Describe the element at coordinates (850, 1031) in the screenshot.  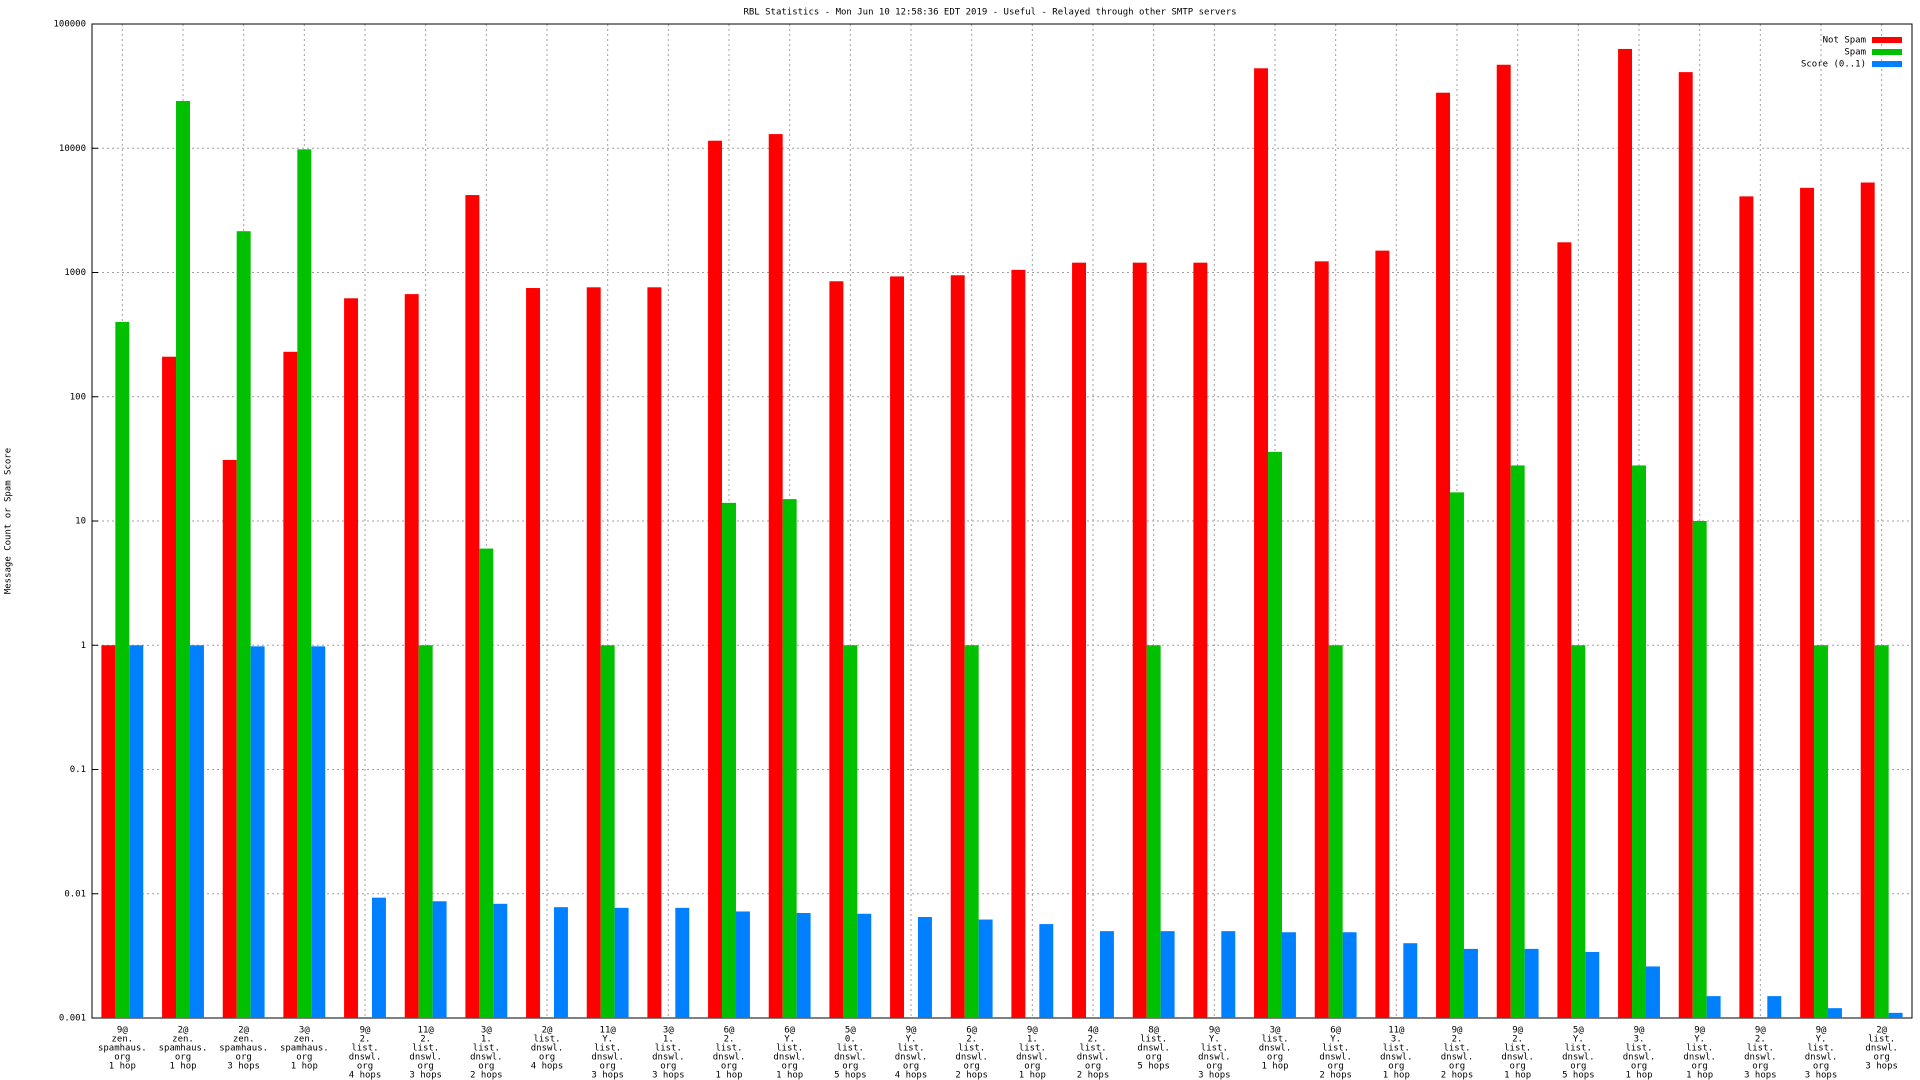
I see `x-tick-label: 5@` at that location.